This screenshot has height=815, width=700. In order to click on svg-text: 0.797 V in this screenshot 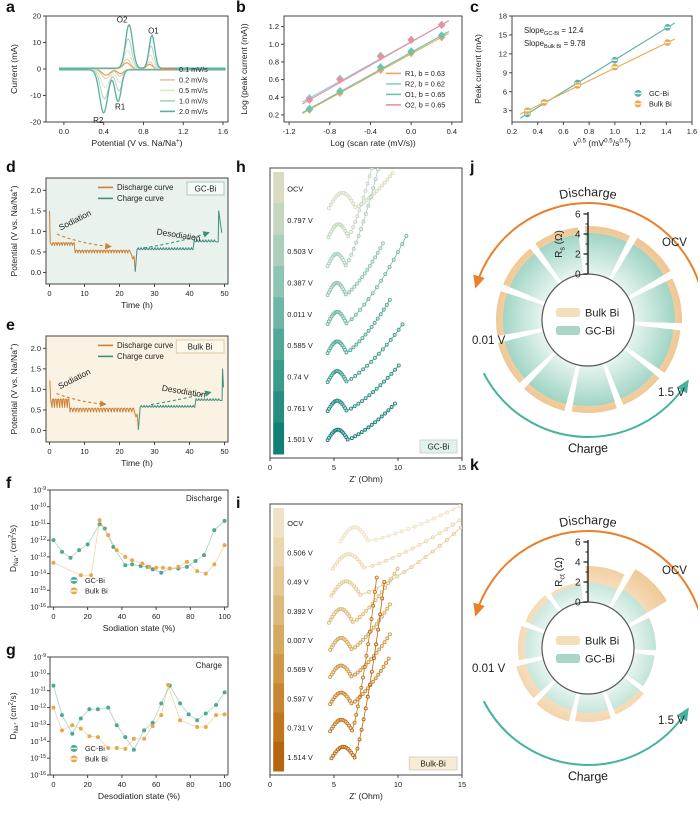, I will do `click(300, 220)`.